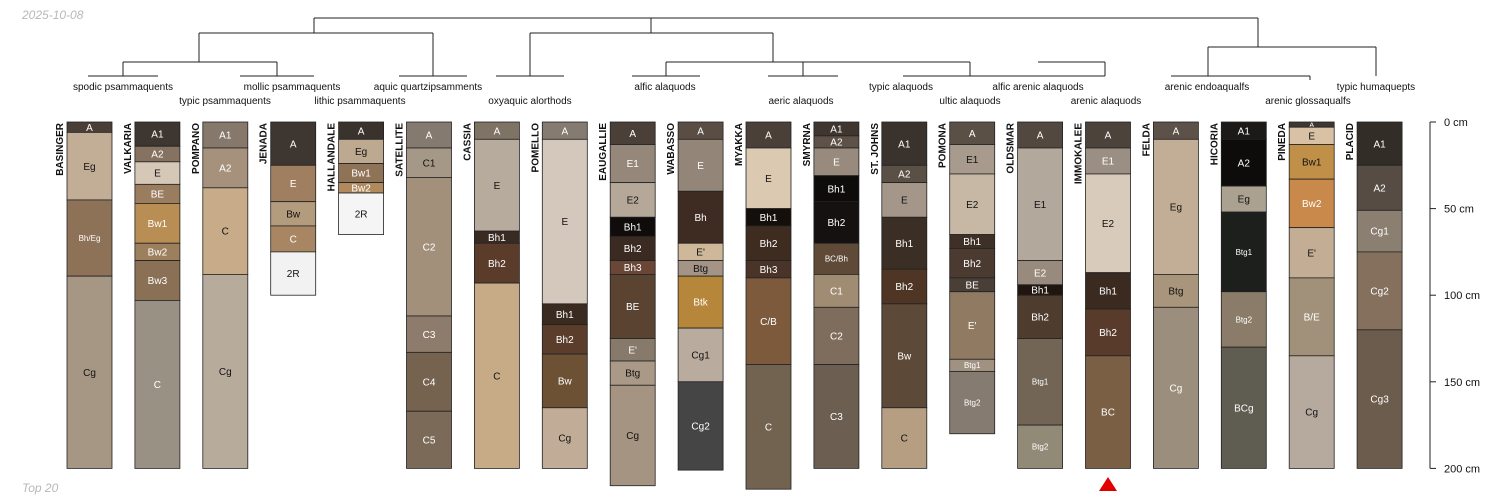 The image size is (1500, 500). What do you see at coordinates (972, 205) in the screenshot?
I see `horizon-label: E2` at bounding box center [972, 205].